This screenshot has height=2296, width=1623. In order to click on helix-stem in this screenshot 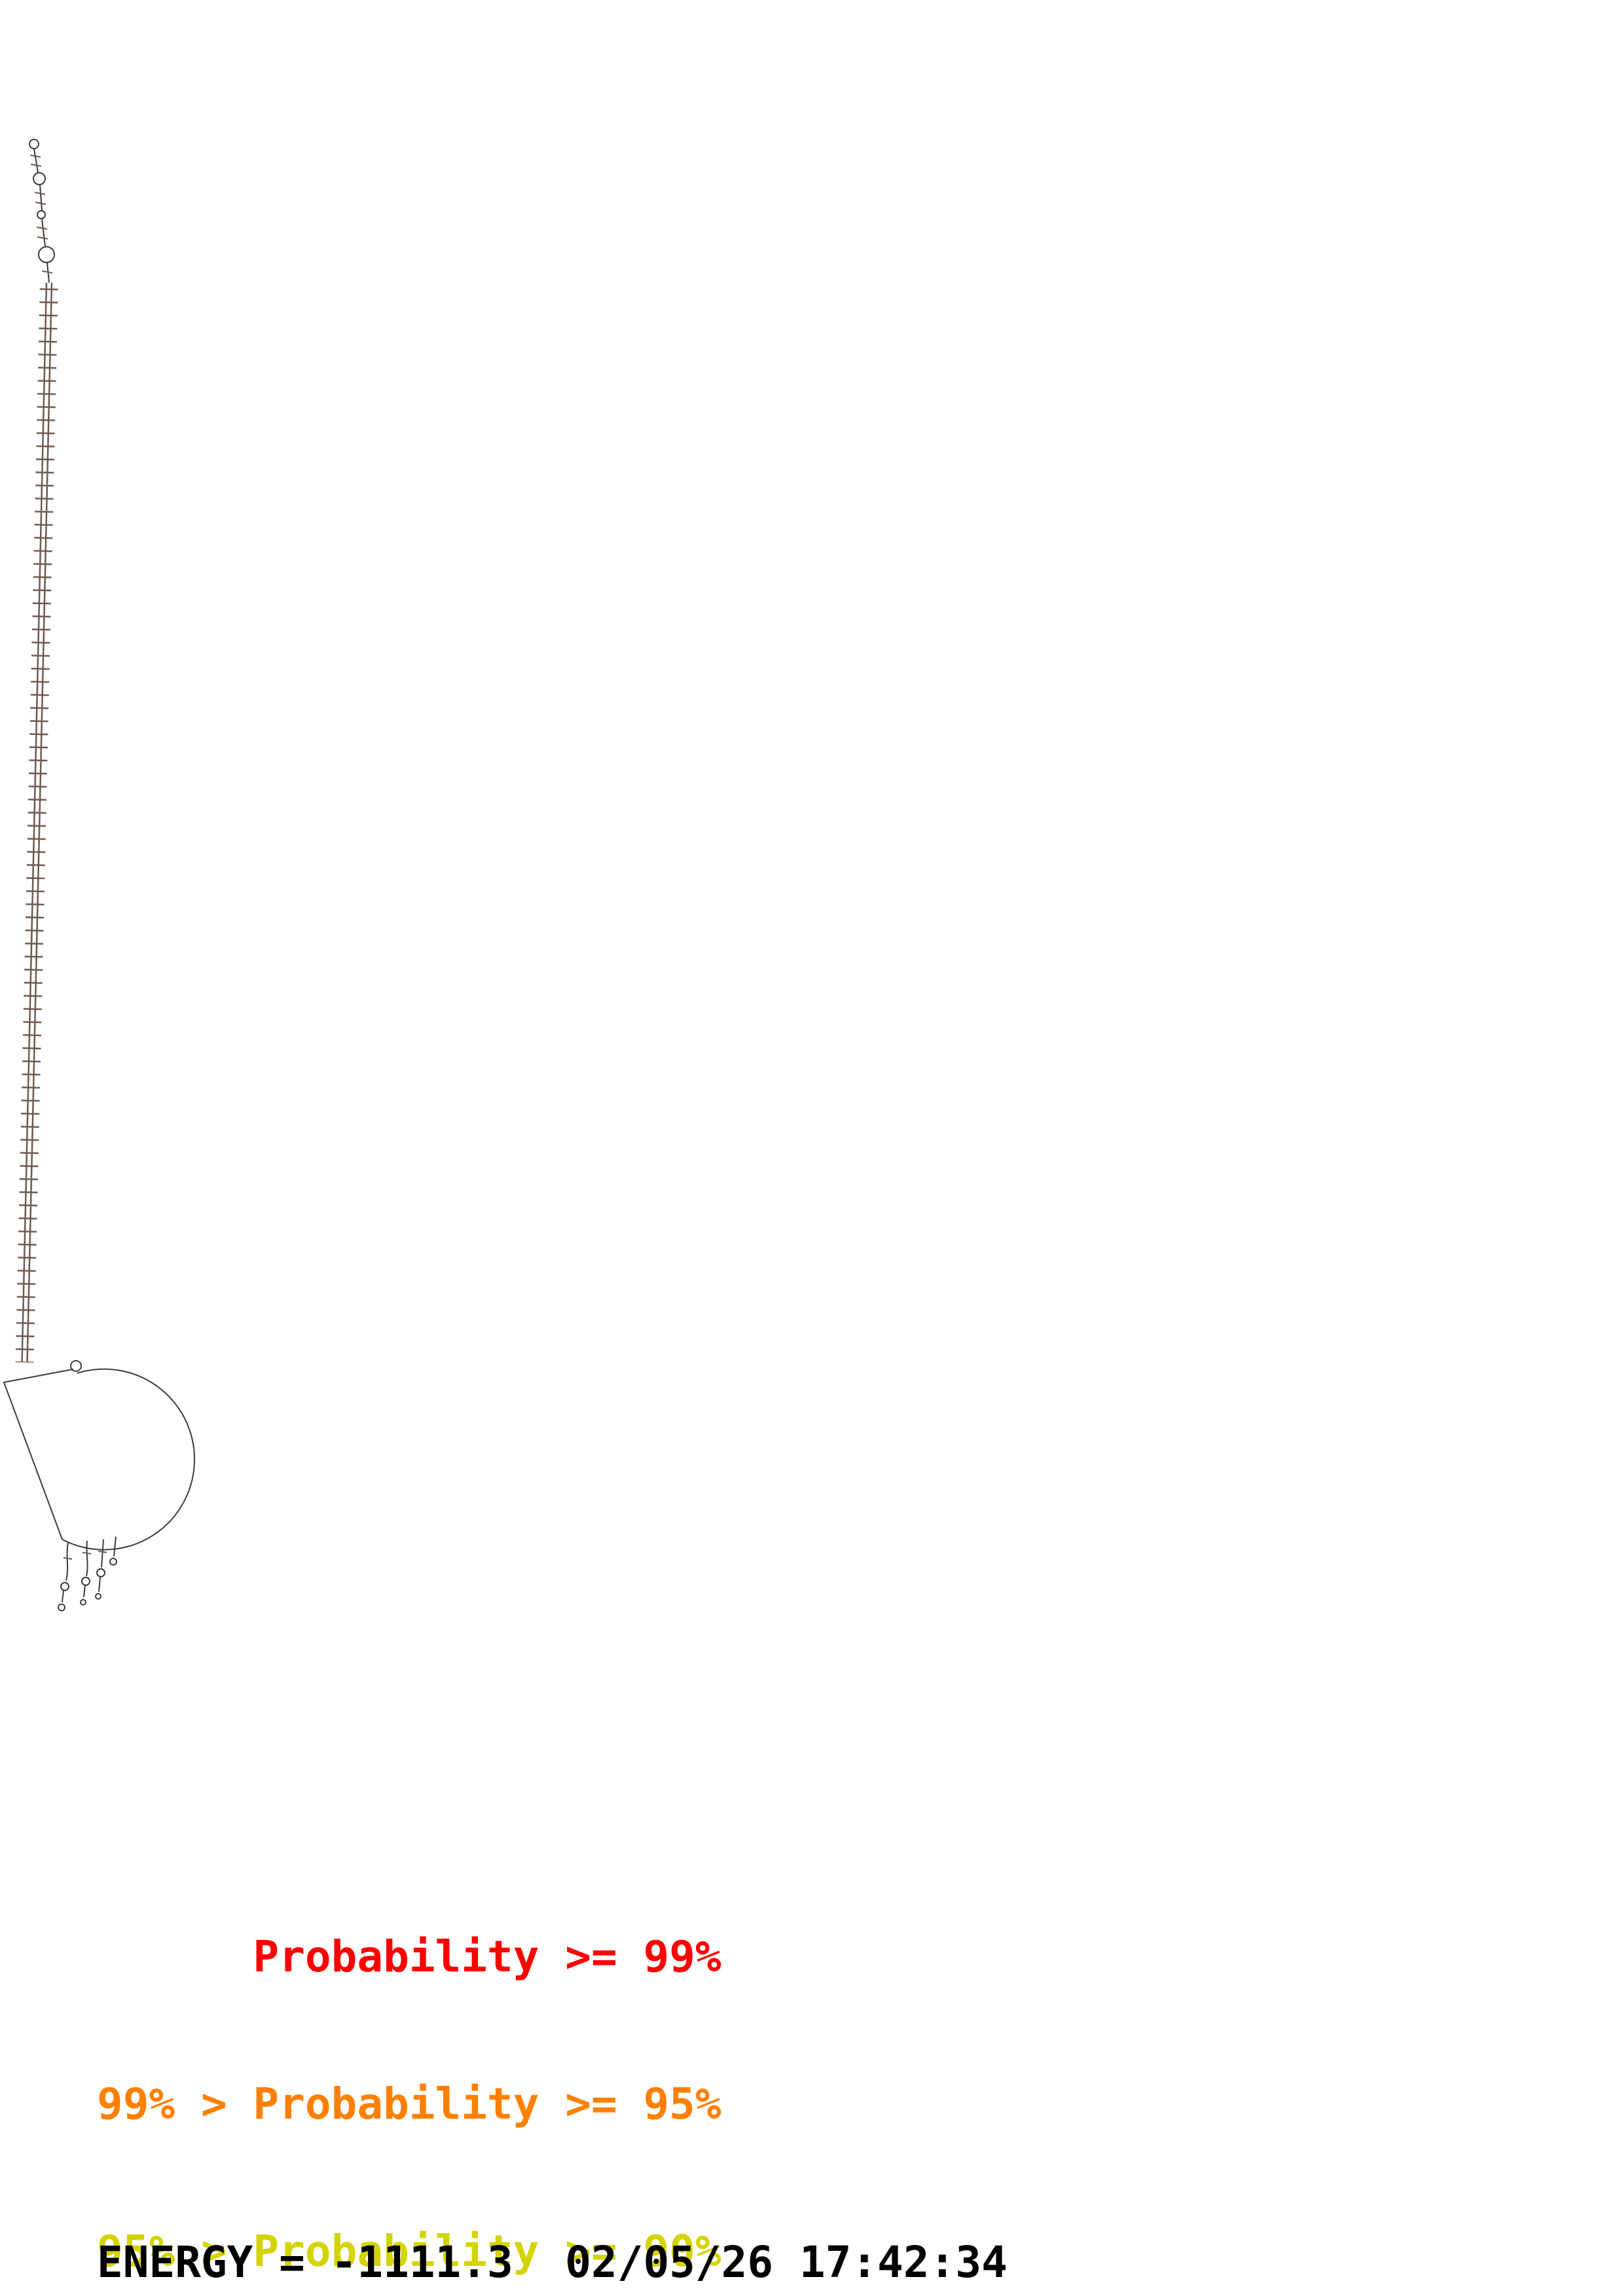, I will do `click(36, 822)`.